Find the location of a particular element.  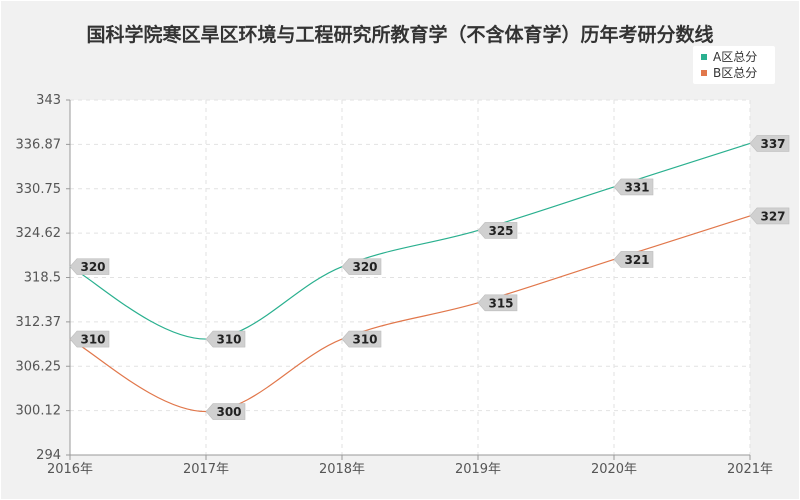

x-tick-label: 2018年 is located at coordinates (342, 469).